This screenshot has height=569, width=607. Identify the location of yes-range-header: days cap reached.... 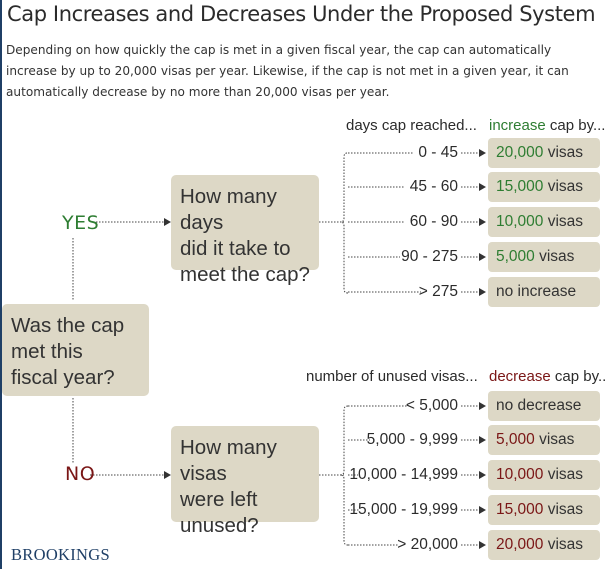
(411, 125).